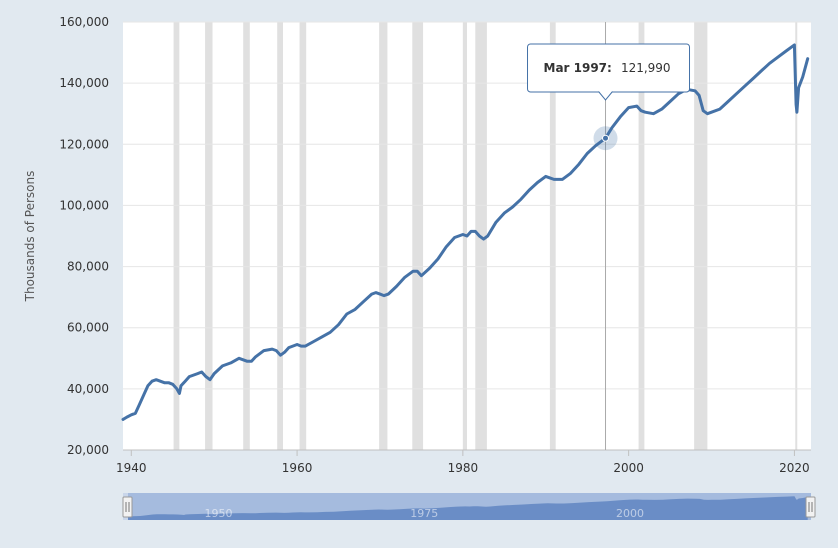 This screenshot has height=548, width=838. I want to click on navigator-label: 1975, so click(424, 513).